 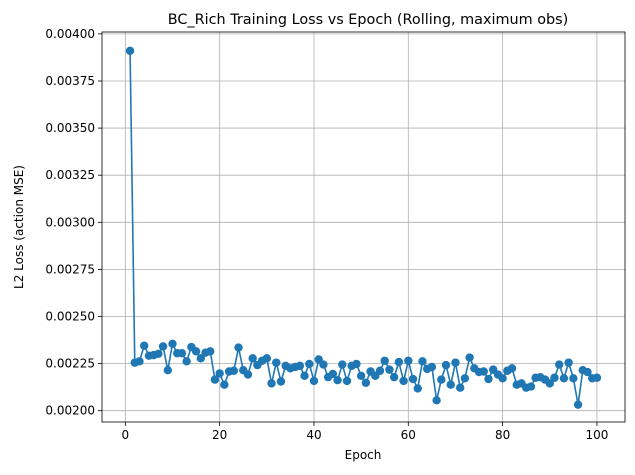 What do you see at coordinates (70, 269) in the screenshot?
I see `y-tick-label: 0.00275` at bounding box center [70, 269].